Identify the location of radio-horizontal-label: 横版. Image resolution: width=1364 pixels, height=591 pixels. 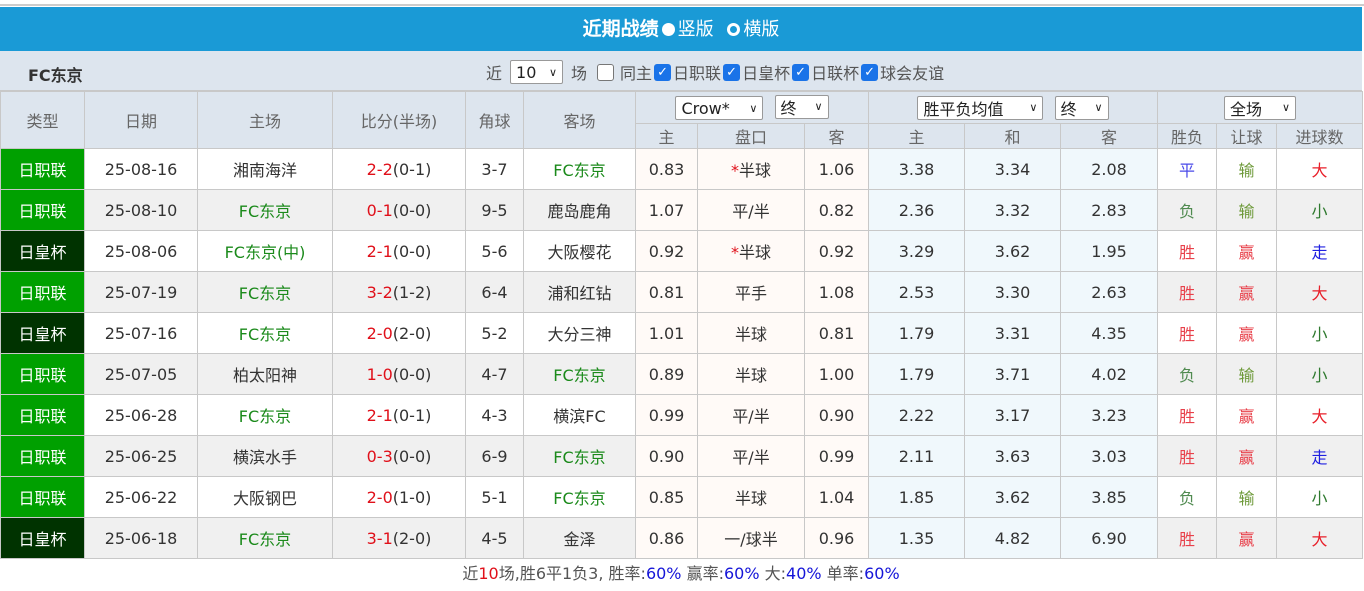
(761, 29).